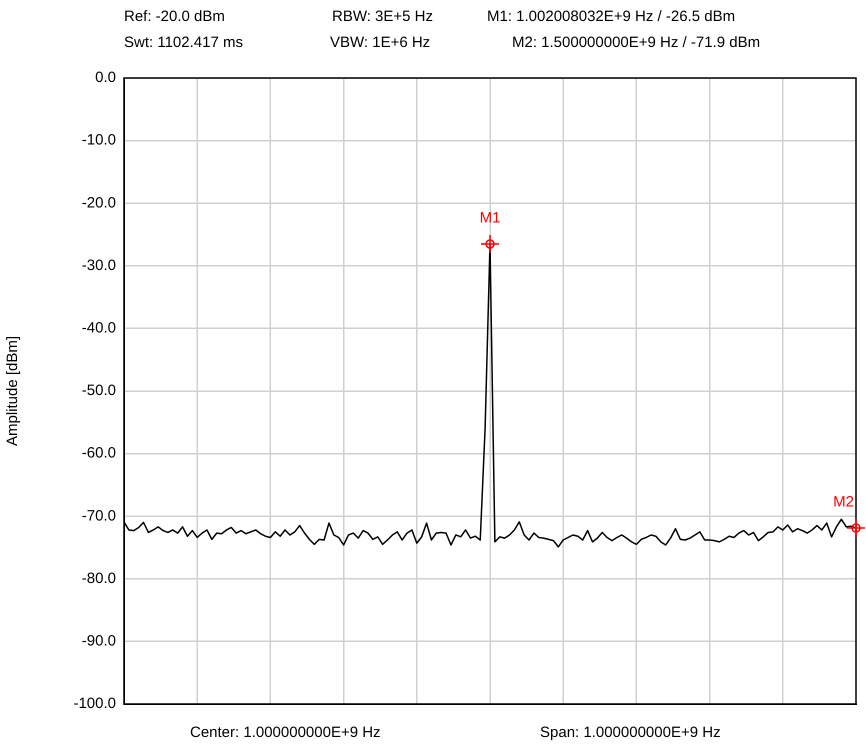 This screenshot has height=750, width=866. What do you see at coordinates (611, 17) in the screenshot?
I see `text: M1: 1.002008032E+9 Hz / -26.5 dBm` at bounding box center [611, 17].